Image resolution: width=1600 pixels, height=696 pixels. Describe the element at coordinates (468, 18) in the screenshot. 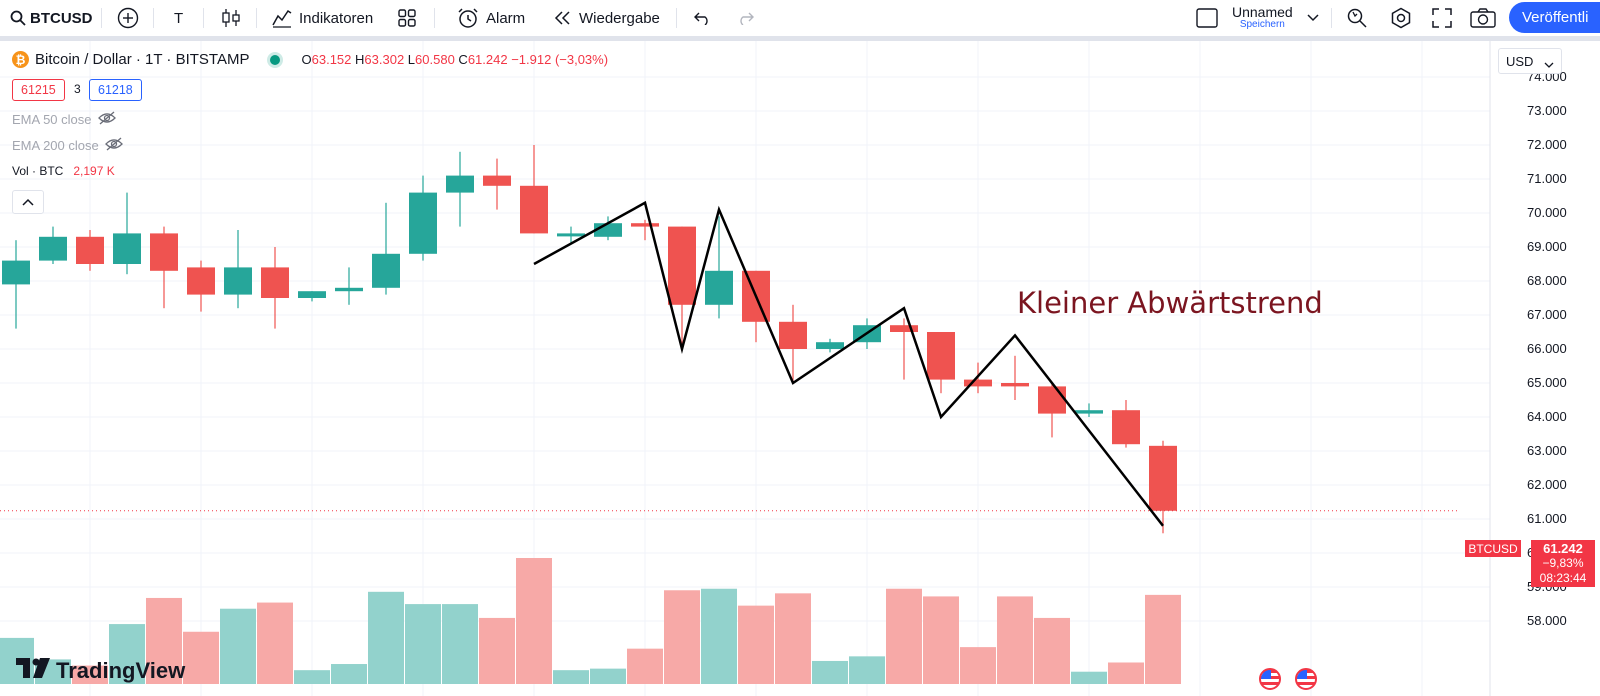

I see `alarm-icon` at that location.